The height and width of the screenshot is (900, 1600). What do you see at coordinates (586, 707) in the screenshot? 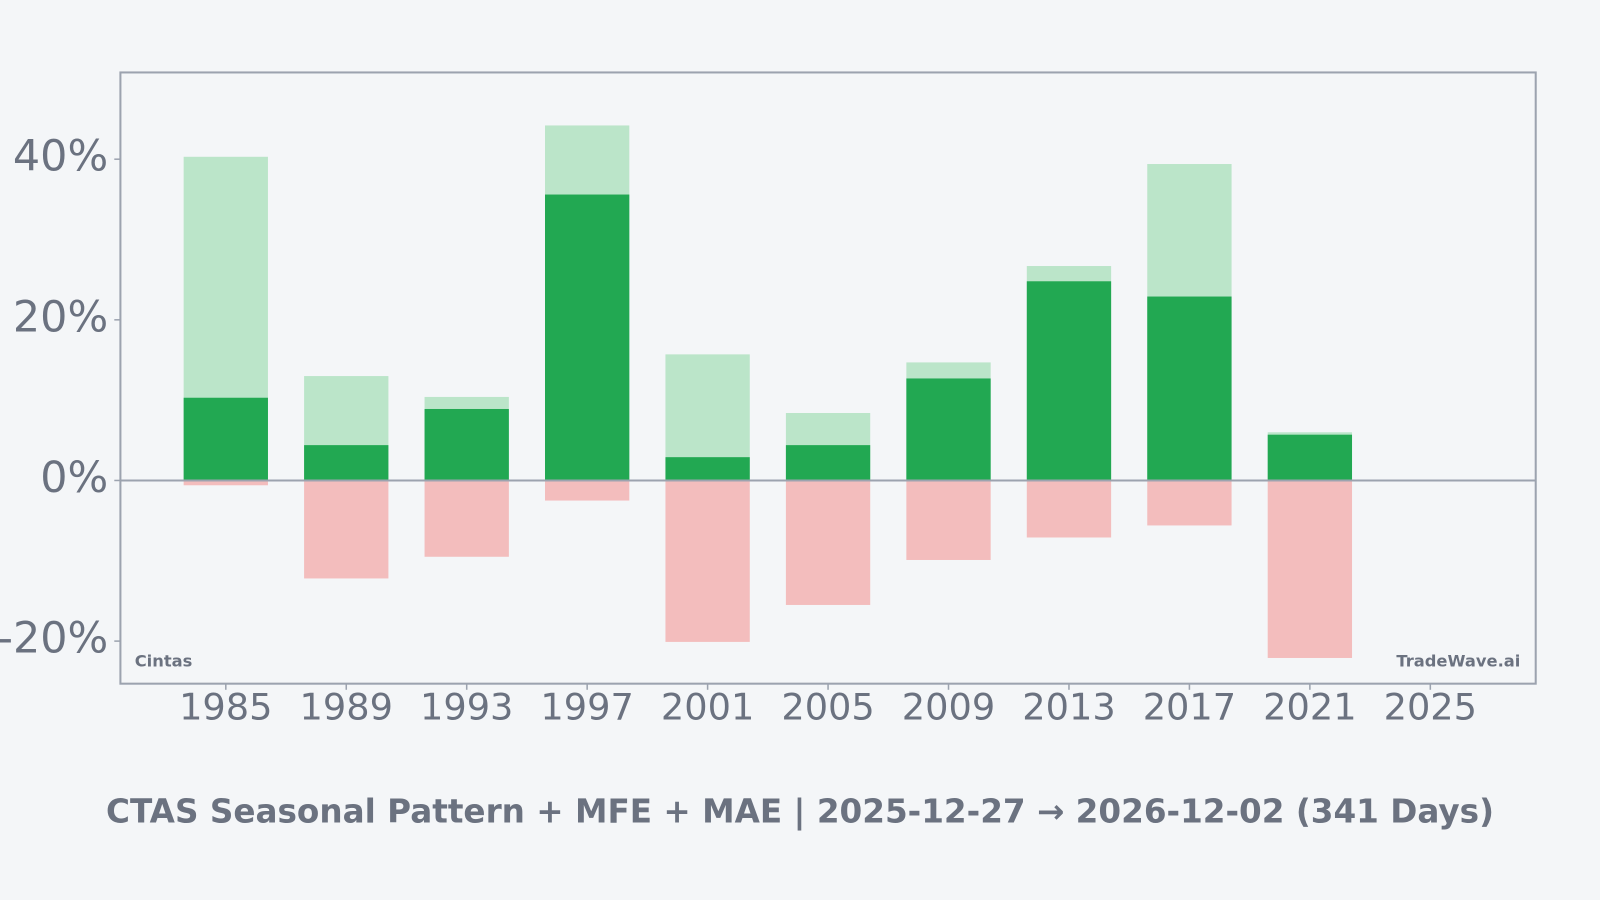
I see `x-tick-label: 1997` at bounding box center [586, 707].